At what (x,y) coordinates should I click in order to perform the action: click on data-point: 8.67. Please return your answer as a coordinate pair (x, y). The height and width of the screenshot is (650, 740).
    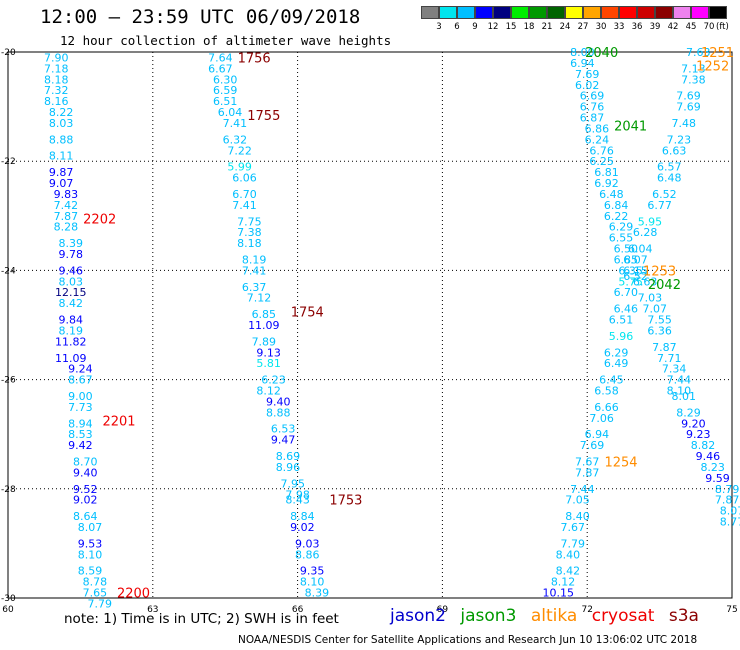
    Looking at the image, I should click on (80, 380).